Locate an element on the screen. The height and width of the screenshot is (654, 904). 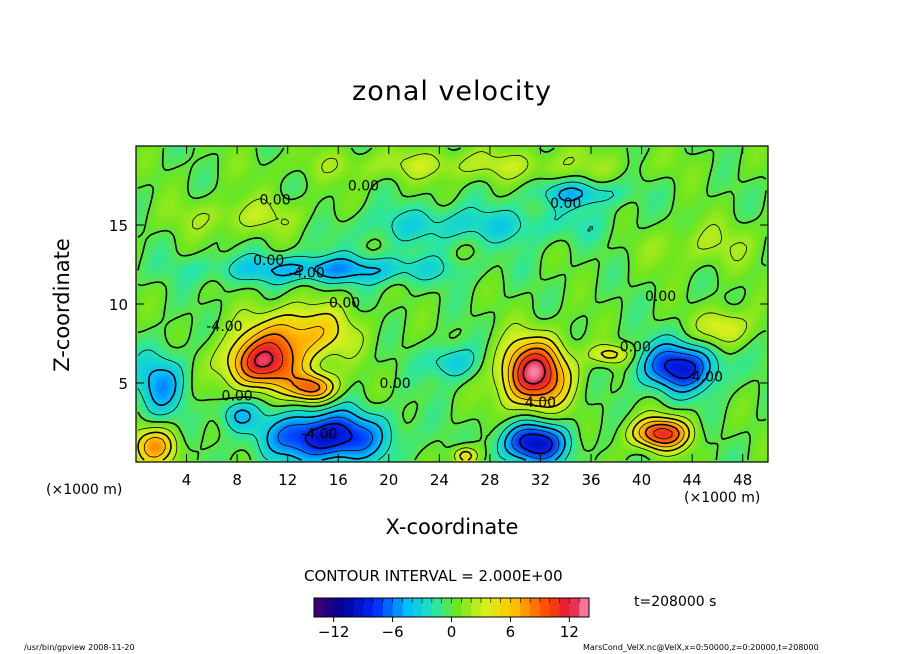
x-tick-label: 4 is located at coordinates (187, 480).